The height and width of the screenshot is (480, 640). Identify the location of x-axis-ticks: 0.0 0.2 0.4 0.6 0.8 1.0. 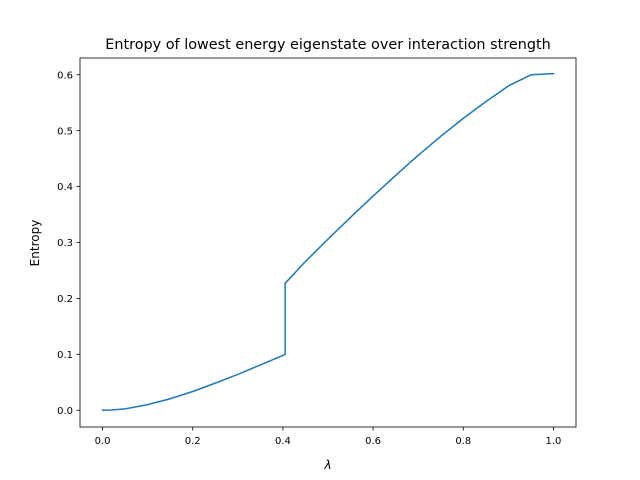
(328, 437).